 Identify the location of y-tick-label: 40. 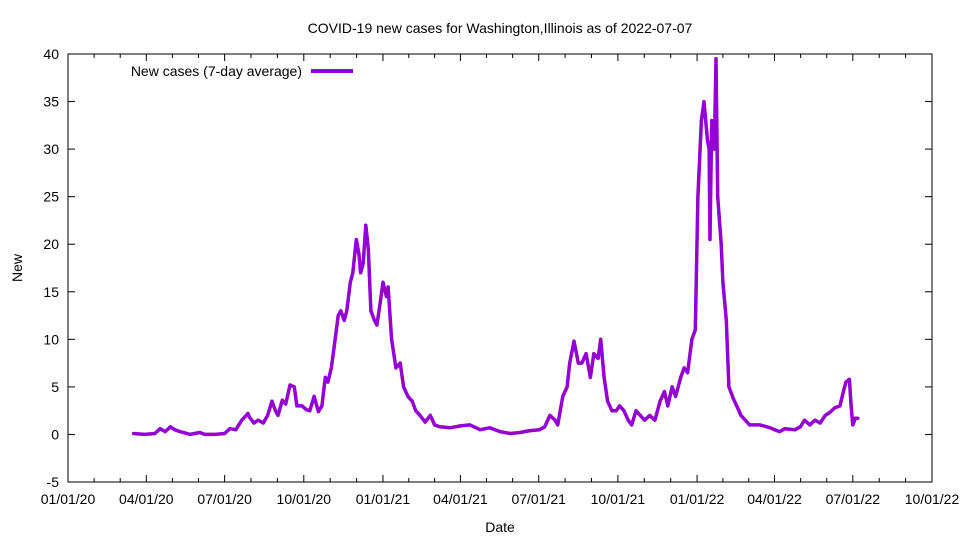
(51, 54).